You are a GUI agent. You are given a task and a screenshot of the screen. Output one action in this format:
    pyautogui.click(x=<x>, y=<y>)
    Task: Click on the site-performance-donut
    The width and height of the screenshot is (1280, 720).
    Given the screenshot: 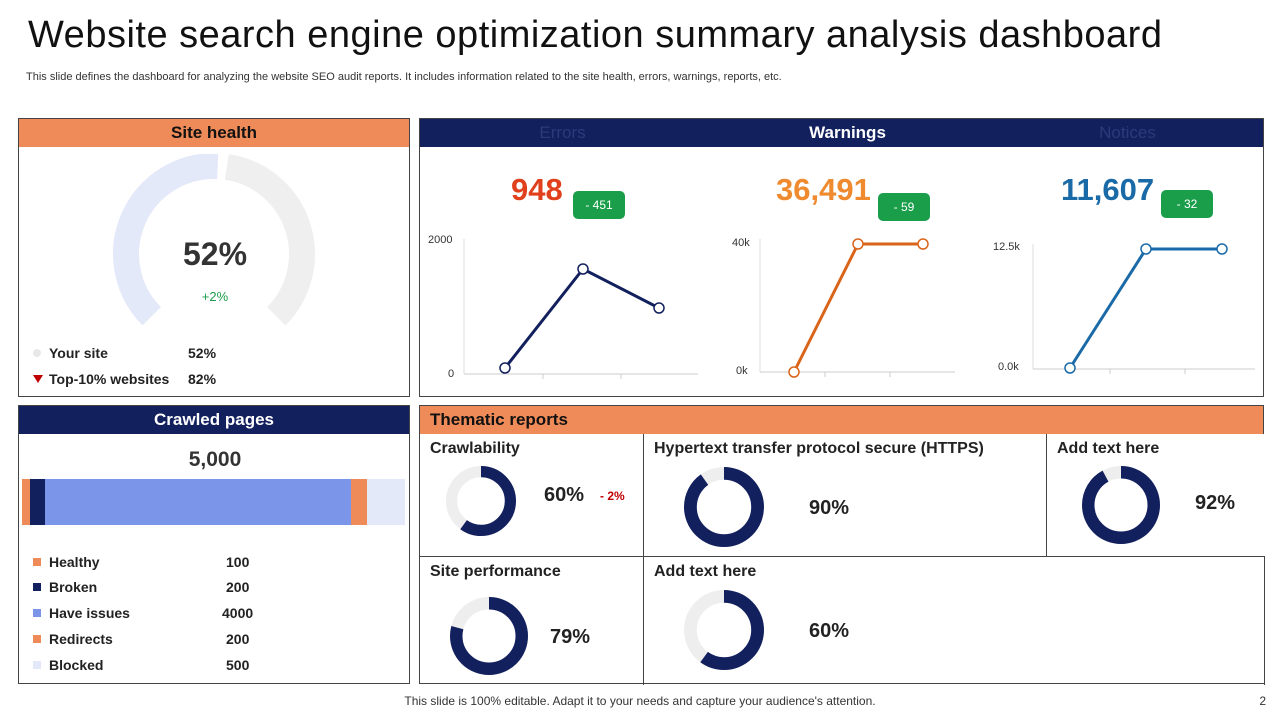 What is the action you would take?
    pyautogui.click(x=489, y=636)
    